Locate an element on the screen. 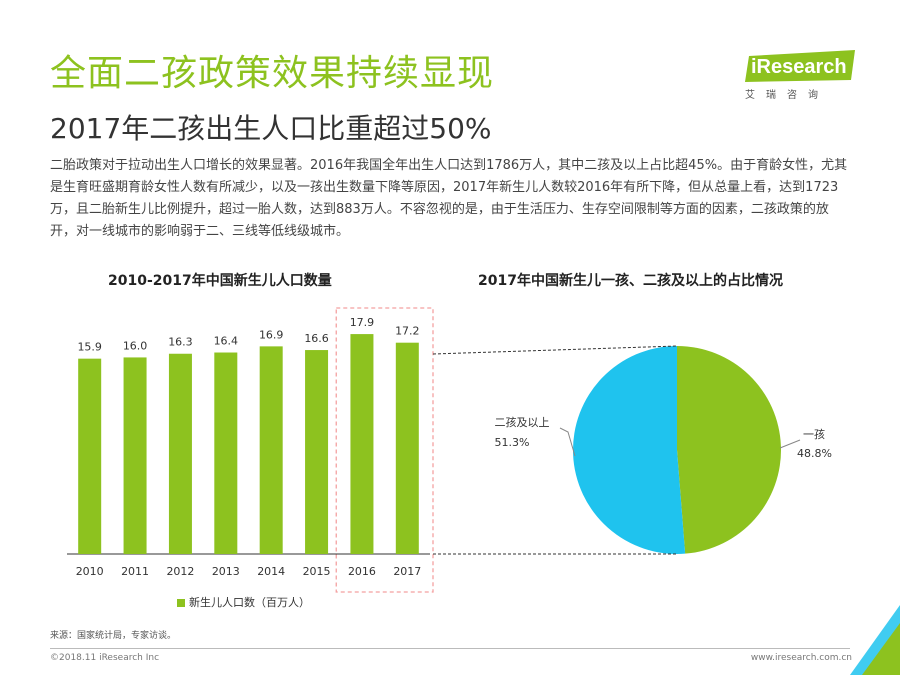 The image size is (900, 675). legend-label: 新生儿人口数（百万人） is located at coordinates (249, 602).